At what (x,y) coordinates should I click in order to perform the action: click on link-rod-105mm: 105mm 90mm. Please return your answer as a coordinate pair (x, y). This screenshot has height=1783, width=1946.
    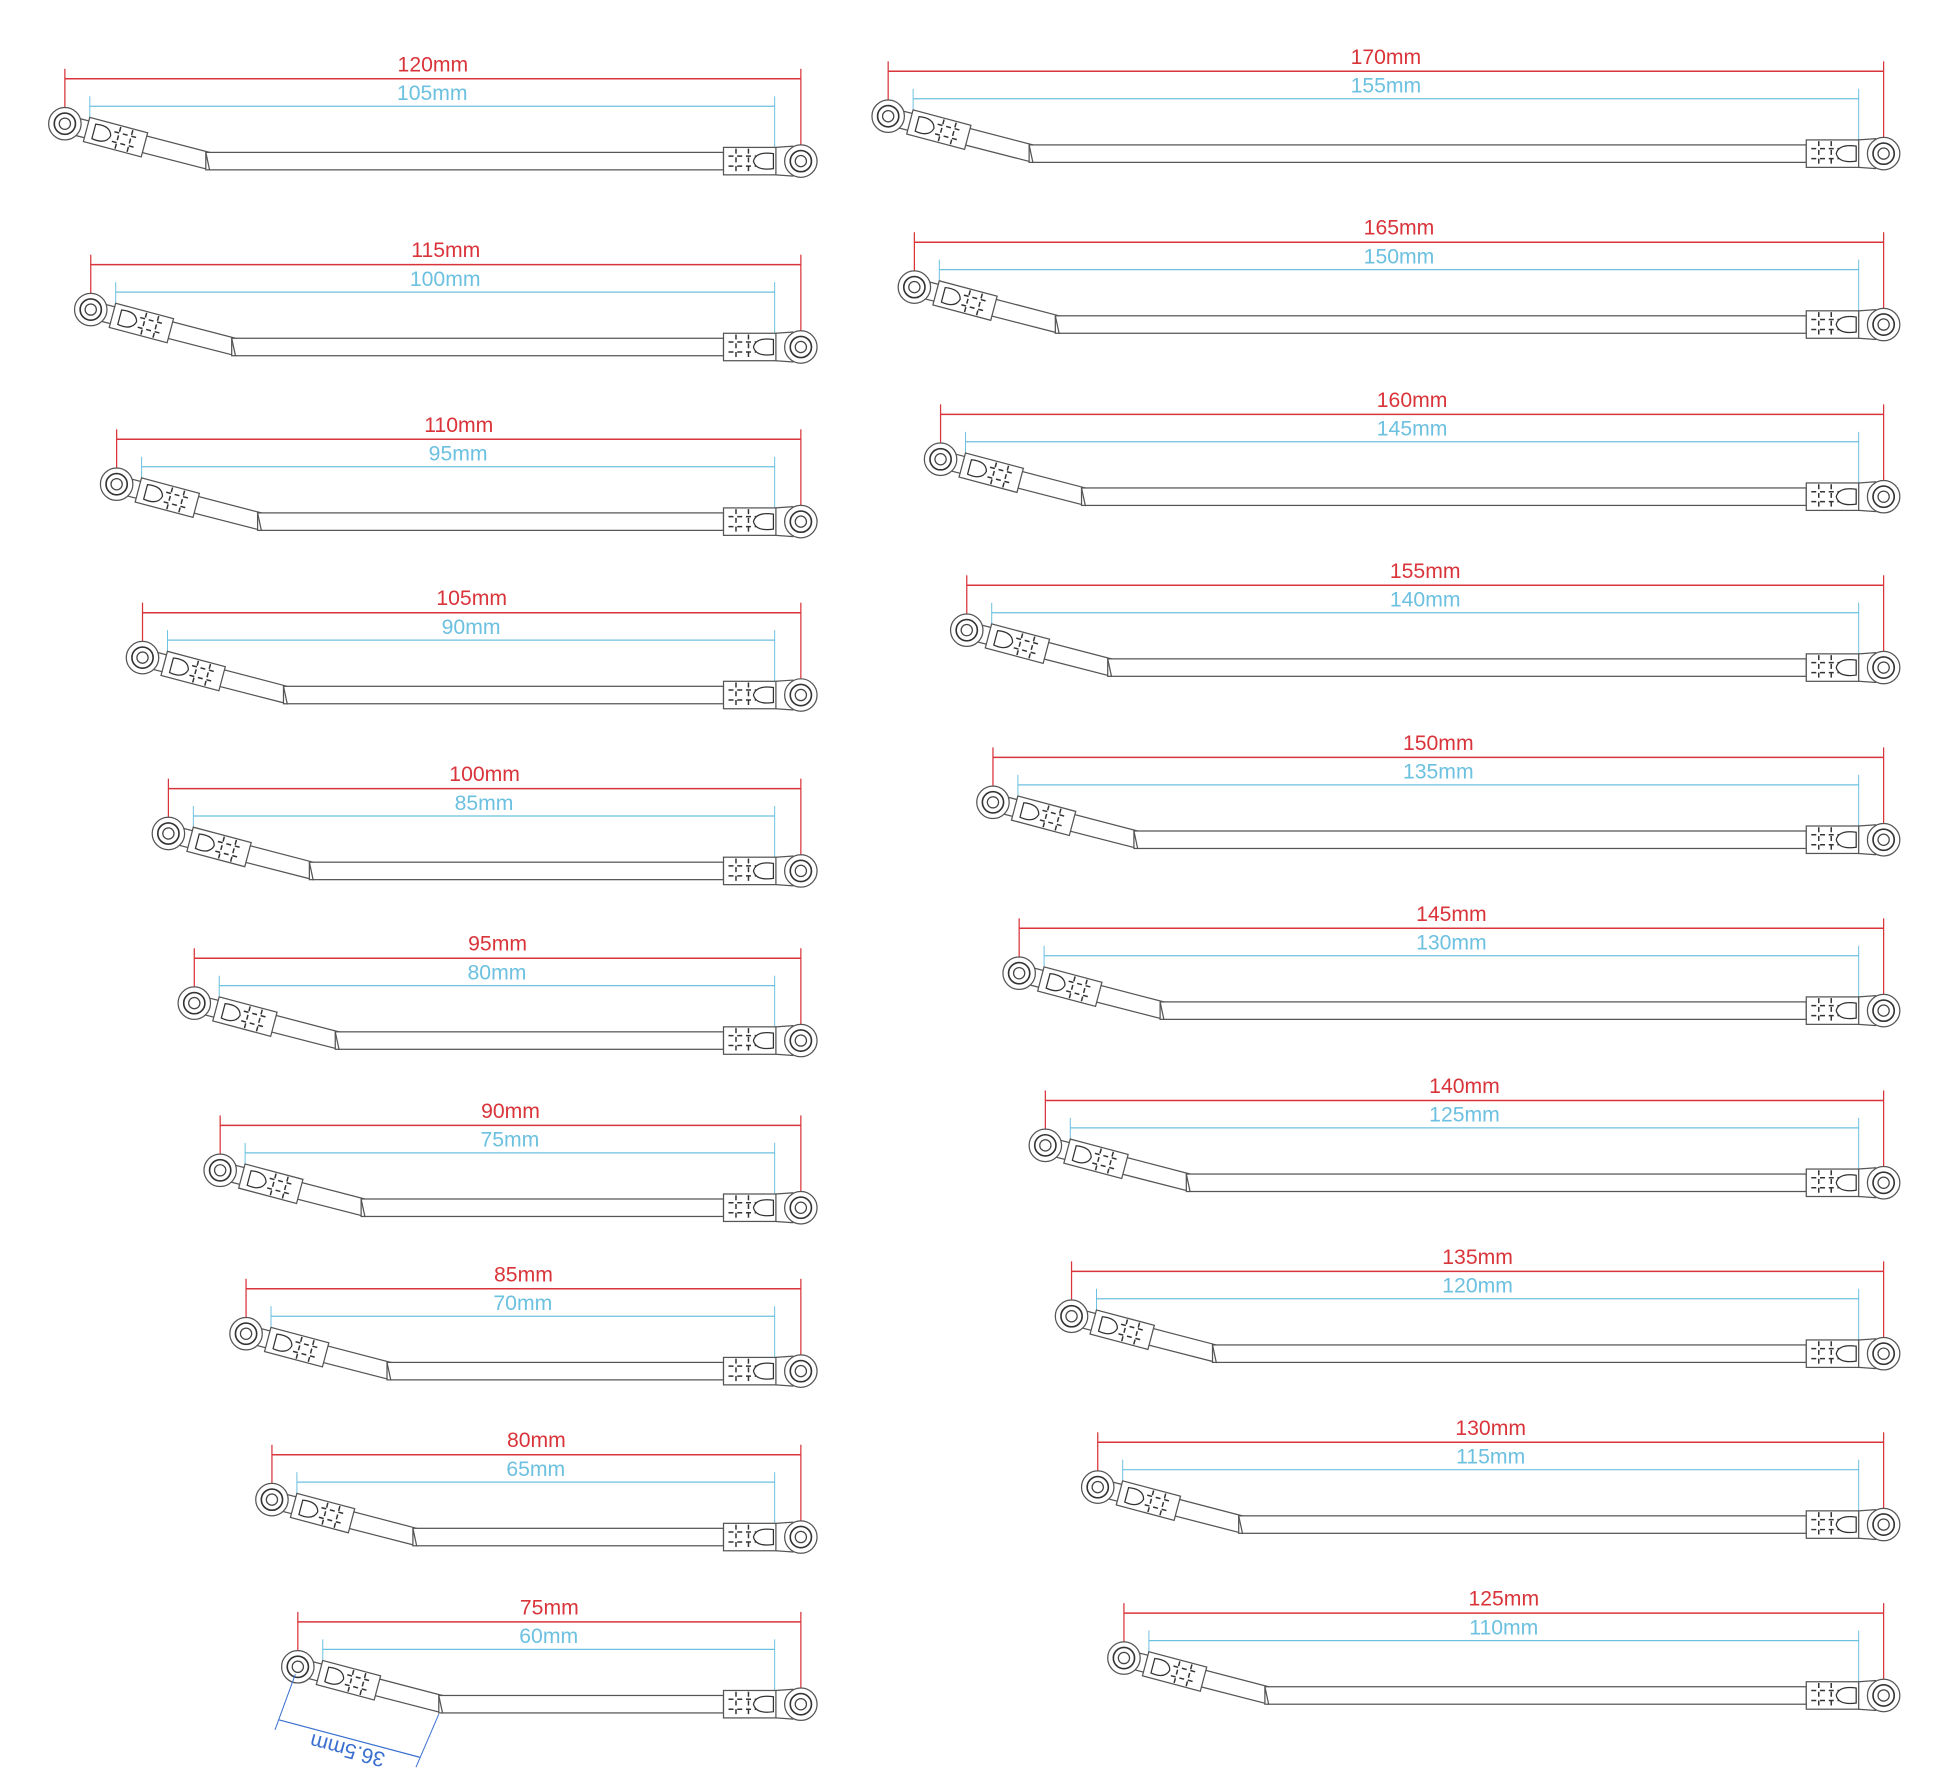
    Looking at the image, I should click on (471, 649).